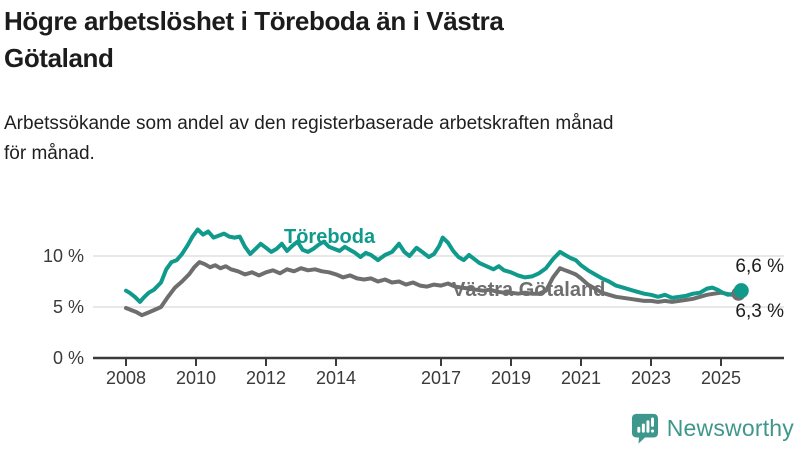 The height and width of the screenshot is (450, 800). What do you see at coordinates (63, 256) in the screenshot?
I see `y-axis-label-10: 10 %` at bounding box center [63, 256].